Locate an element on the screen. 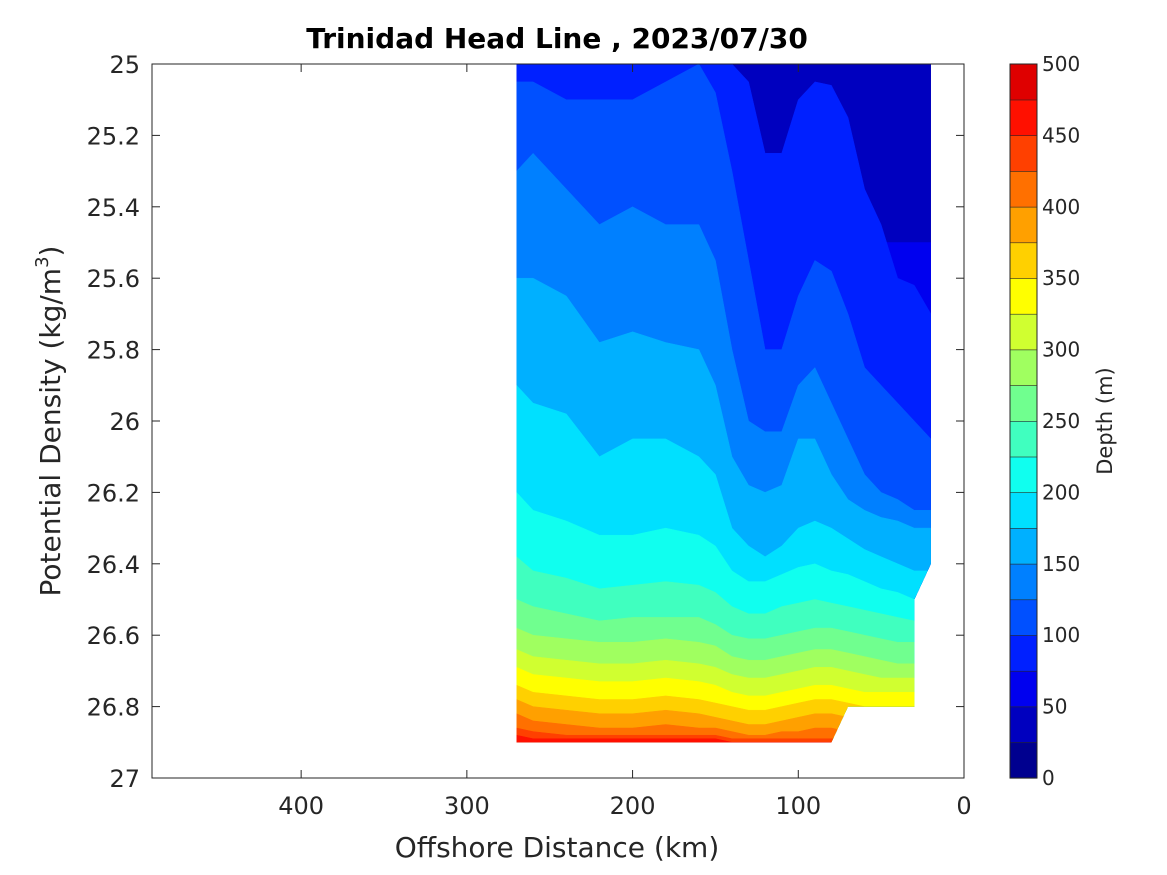 The height and width of the screenshot is (875, 1167). colorbar-tick-label: 150 is located at coordinates (1061, 564).